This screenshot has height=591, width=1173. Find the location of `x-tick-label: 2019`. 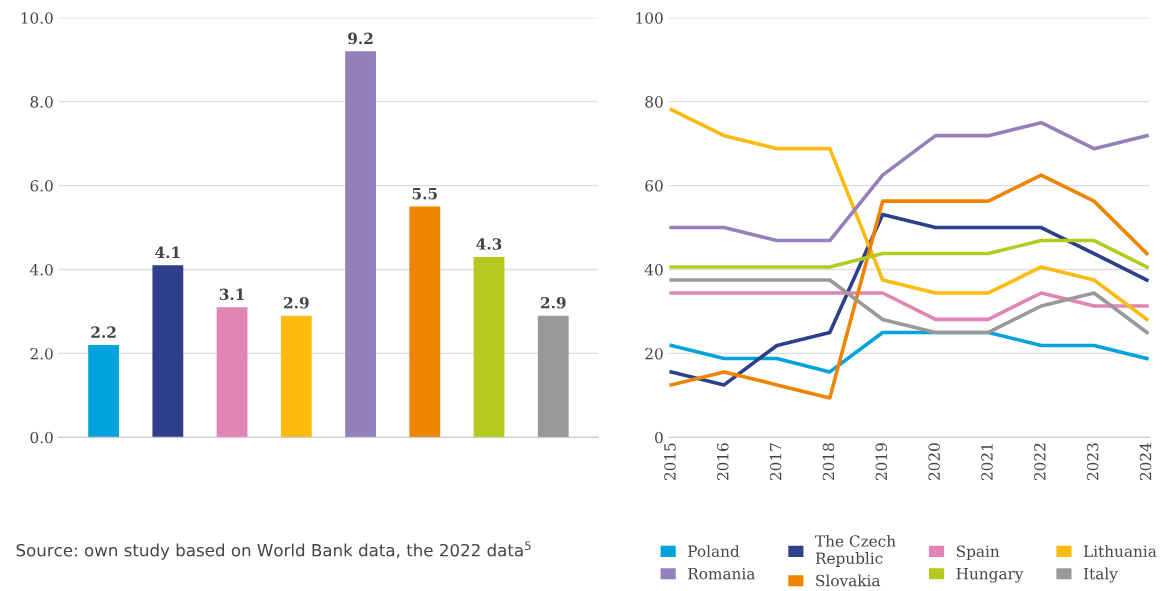

x-tick-label: 2019 is located at coordinates (881, 462).